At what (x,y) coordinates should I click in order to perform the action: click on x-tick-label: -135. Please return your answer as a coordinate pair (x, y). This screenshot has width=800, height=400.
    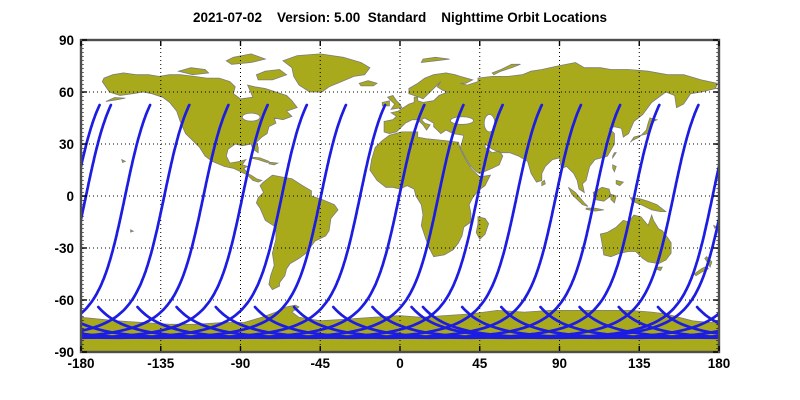
    Looking at the image, I should click on (161, 363).